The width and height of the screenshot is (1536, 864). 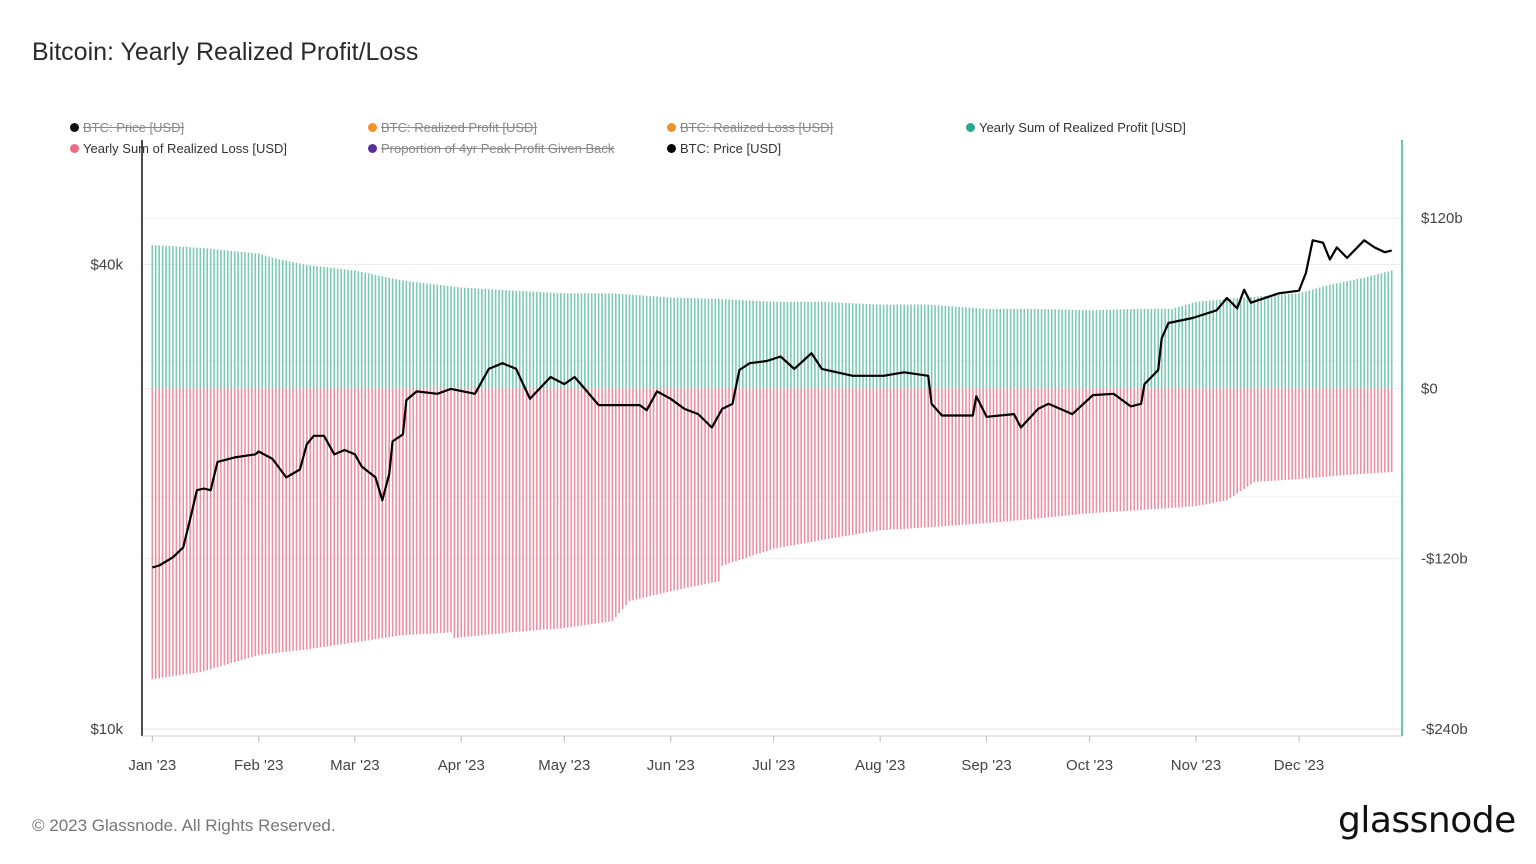 What do you see at coordinates (1444, 729) in the screenshot?
I see `right-y-tick-label: -$240b` at bounding box center [1444, 729].